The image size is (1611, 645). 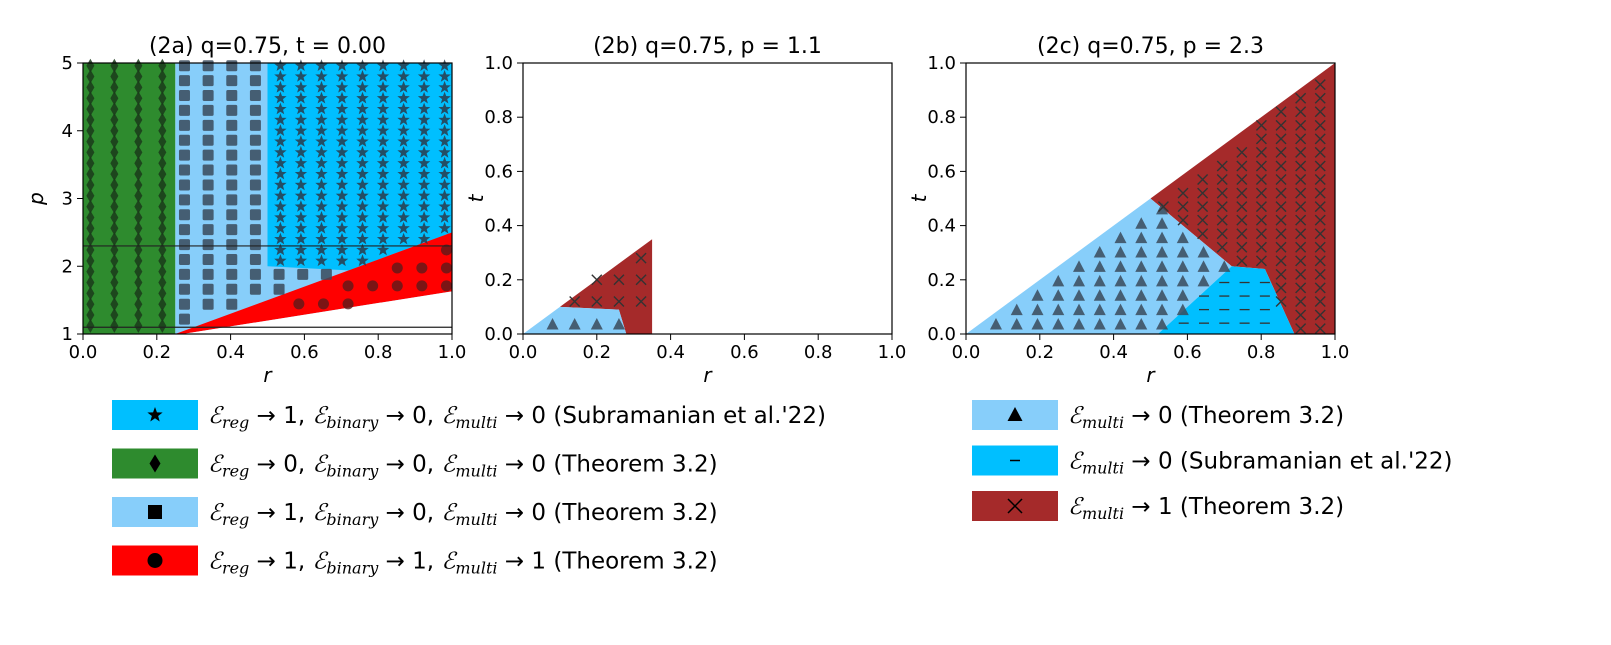 What do you see at coordinates (818, 352) in the screenshot?
I see `x-tick-label: 0.8` at bounding box center [818, 352].